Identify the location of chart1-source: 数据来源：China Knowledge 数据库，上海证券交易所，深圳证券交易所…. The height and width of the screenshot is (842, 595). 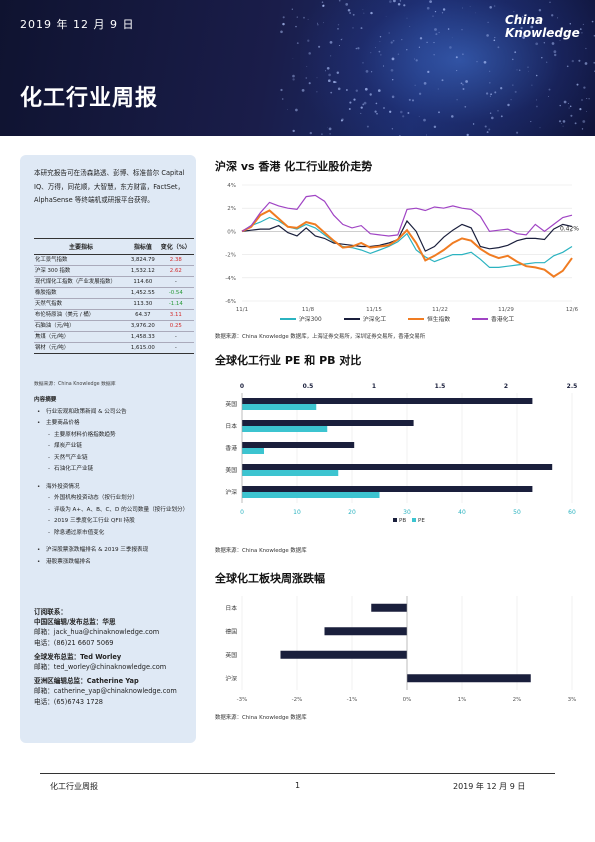
(320, 336).